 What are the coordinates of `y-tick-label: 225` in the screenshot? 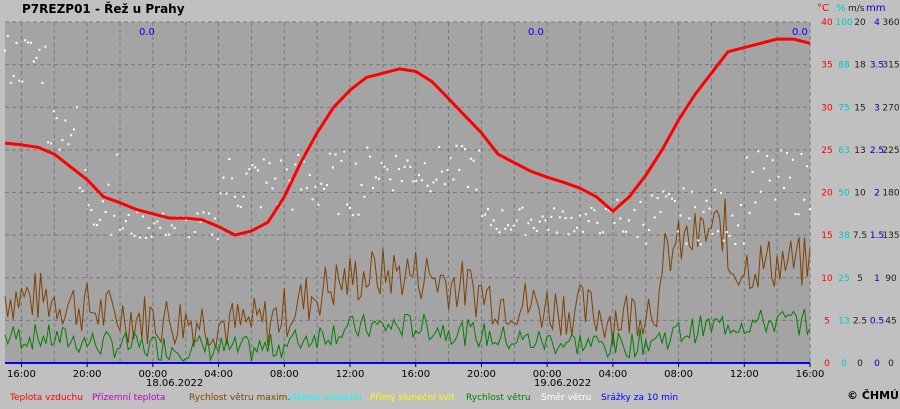 It's located at (890, 151).